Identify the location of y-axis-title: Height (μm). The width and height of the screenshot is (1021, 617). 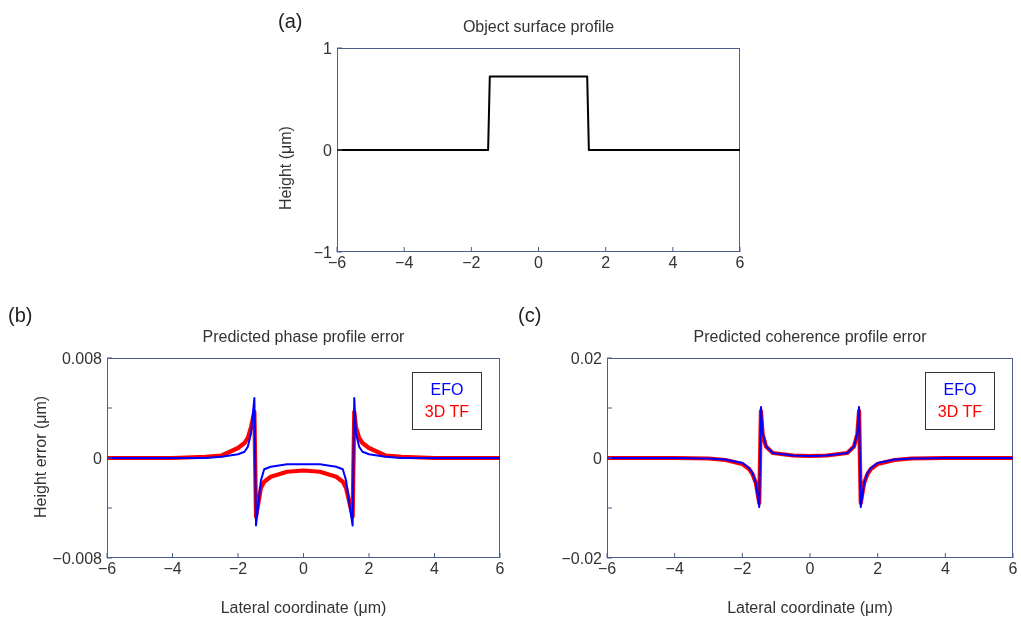
(285, 168).